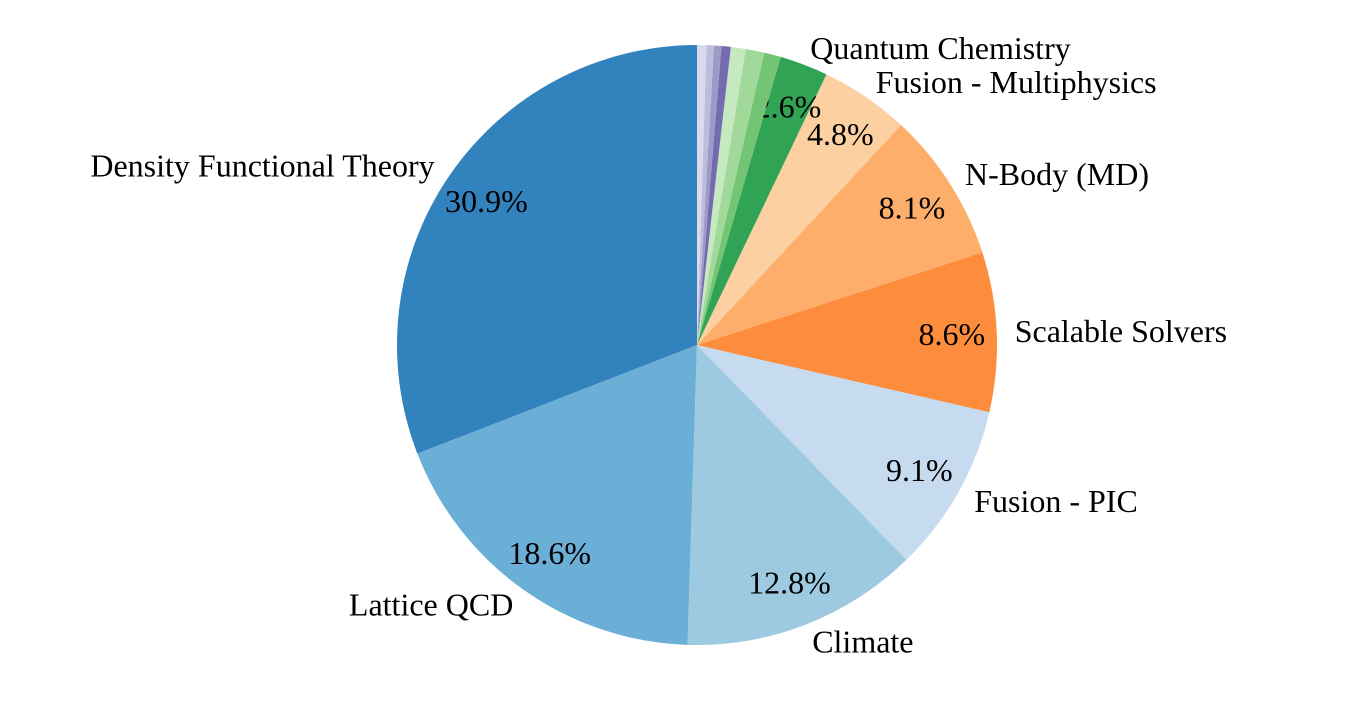  I want to click on slice-label-fusion-multiphysics: Fusion - Multiphysics, so click(1016, 82).